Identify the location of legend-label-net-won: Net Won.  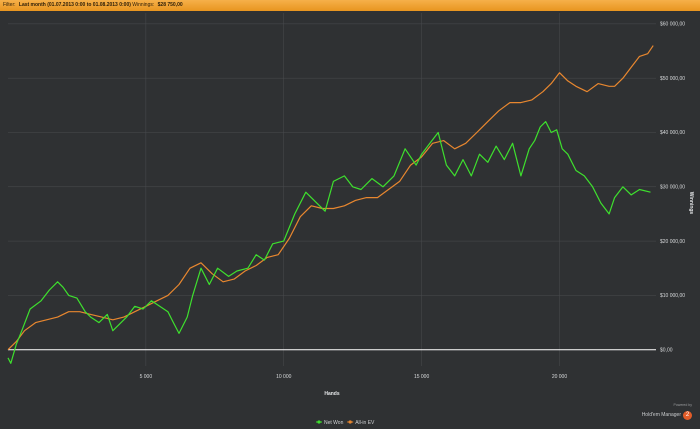
(334, 423).